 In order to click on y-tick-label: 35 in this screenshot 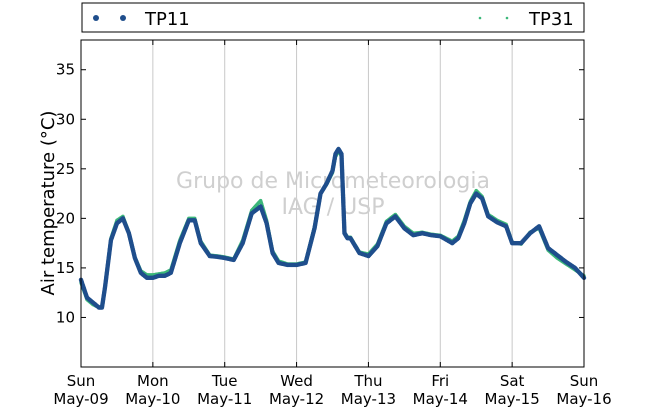, I will do `click(65, 70)`.